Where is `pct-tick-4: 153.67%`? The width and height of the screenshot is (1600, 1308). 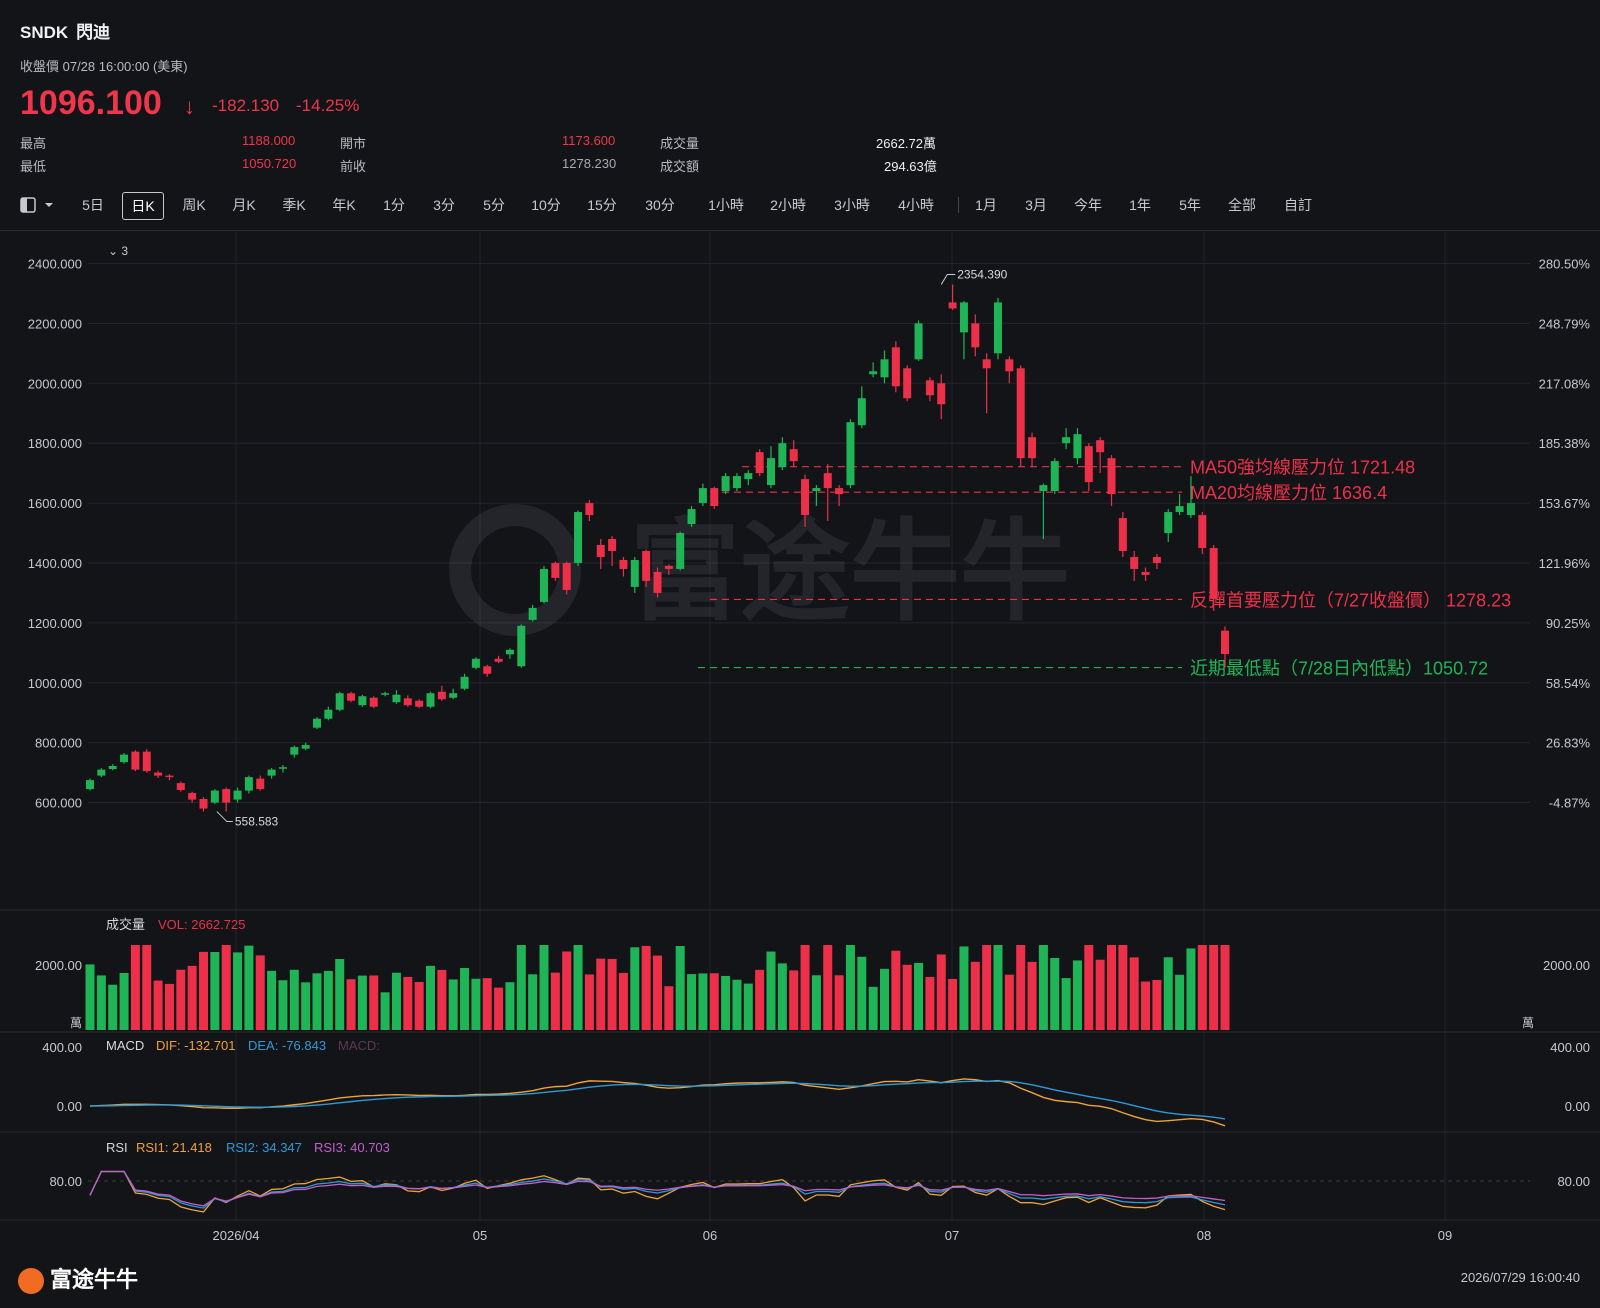 pct-tick-4: 153.67% is located at coordinates (1565, 503).